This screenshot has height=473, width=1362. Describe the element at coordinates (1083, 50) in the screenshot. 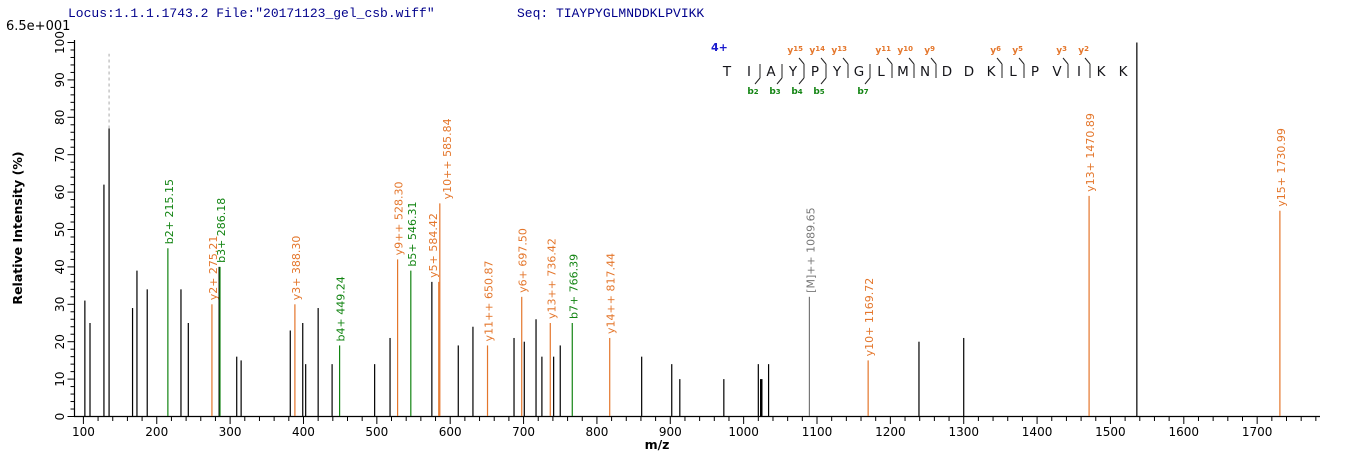

I see `y-ion-label: y2` at that location.